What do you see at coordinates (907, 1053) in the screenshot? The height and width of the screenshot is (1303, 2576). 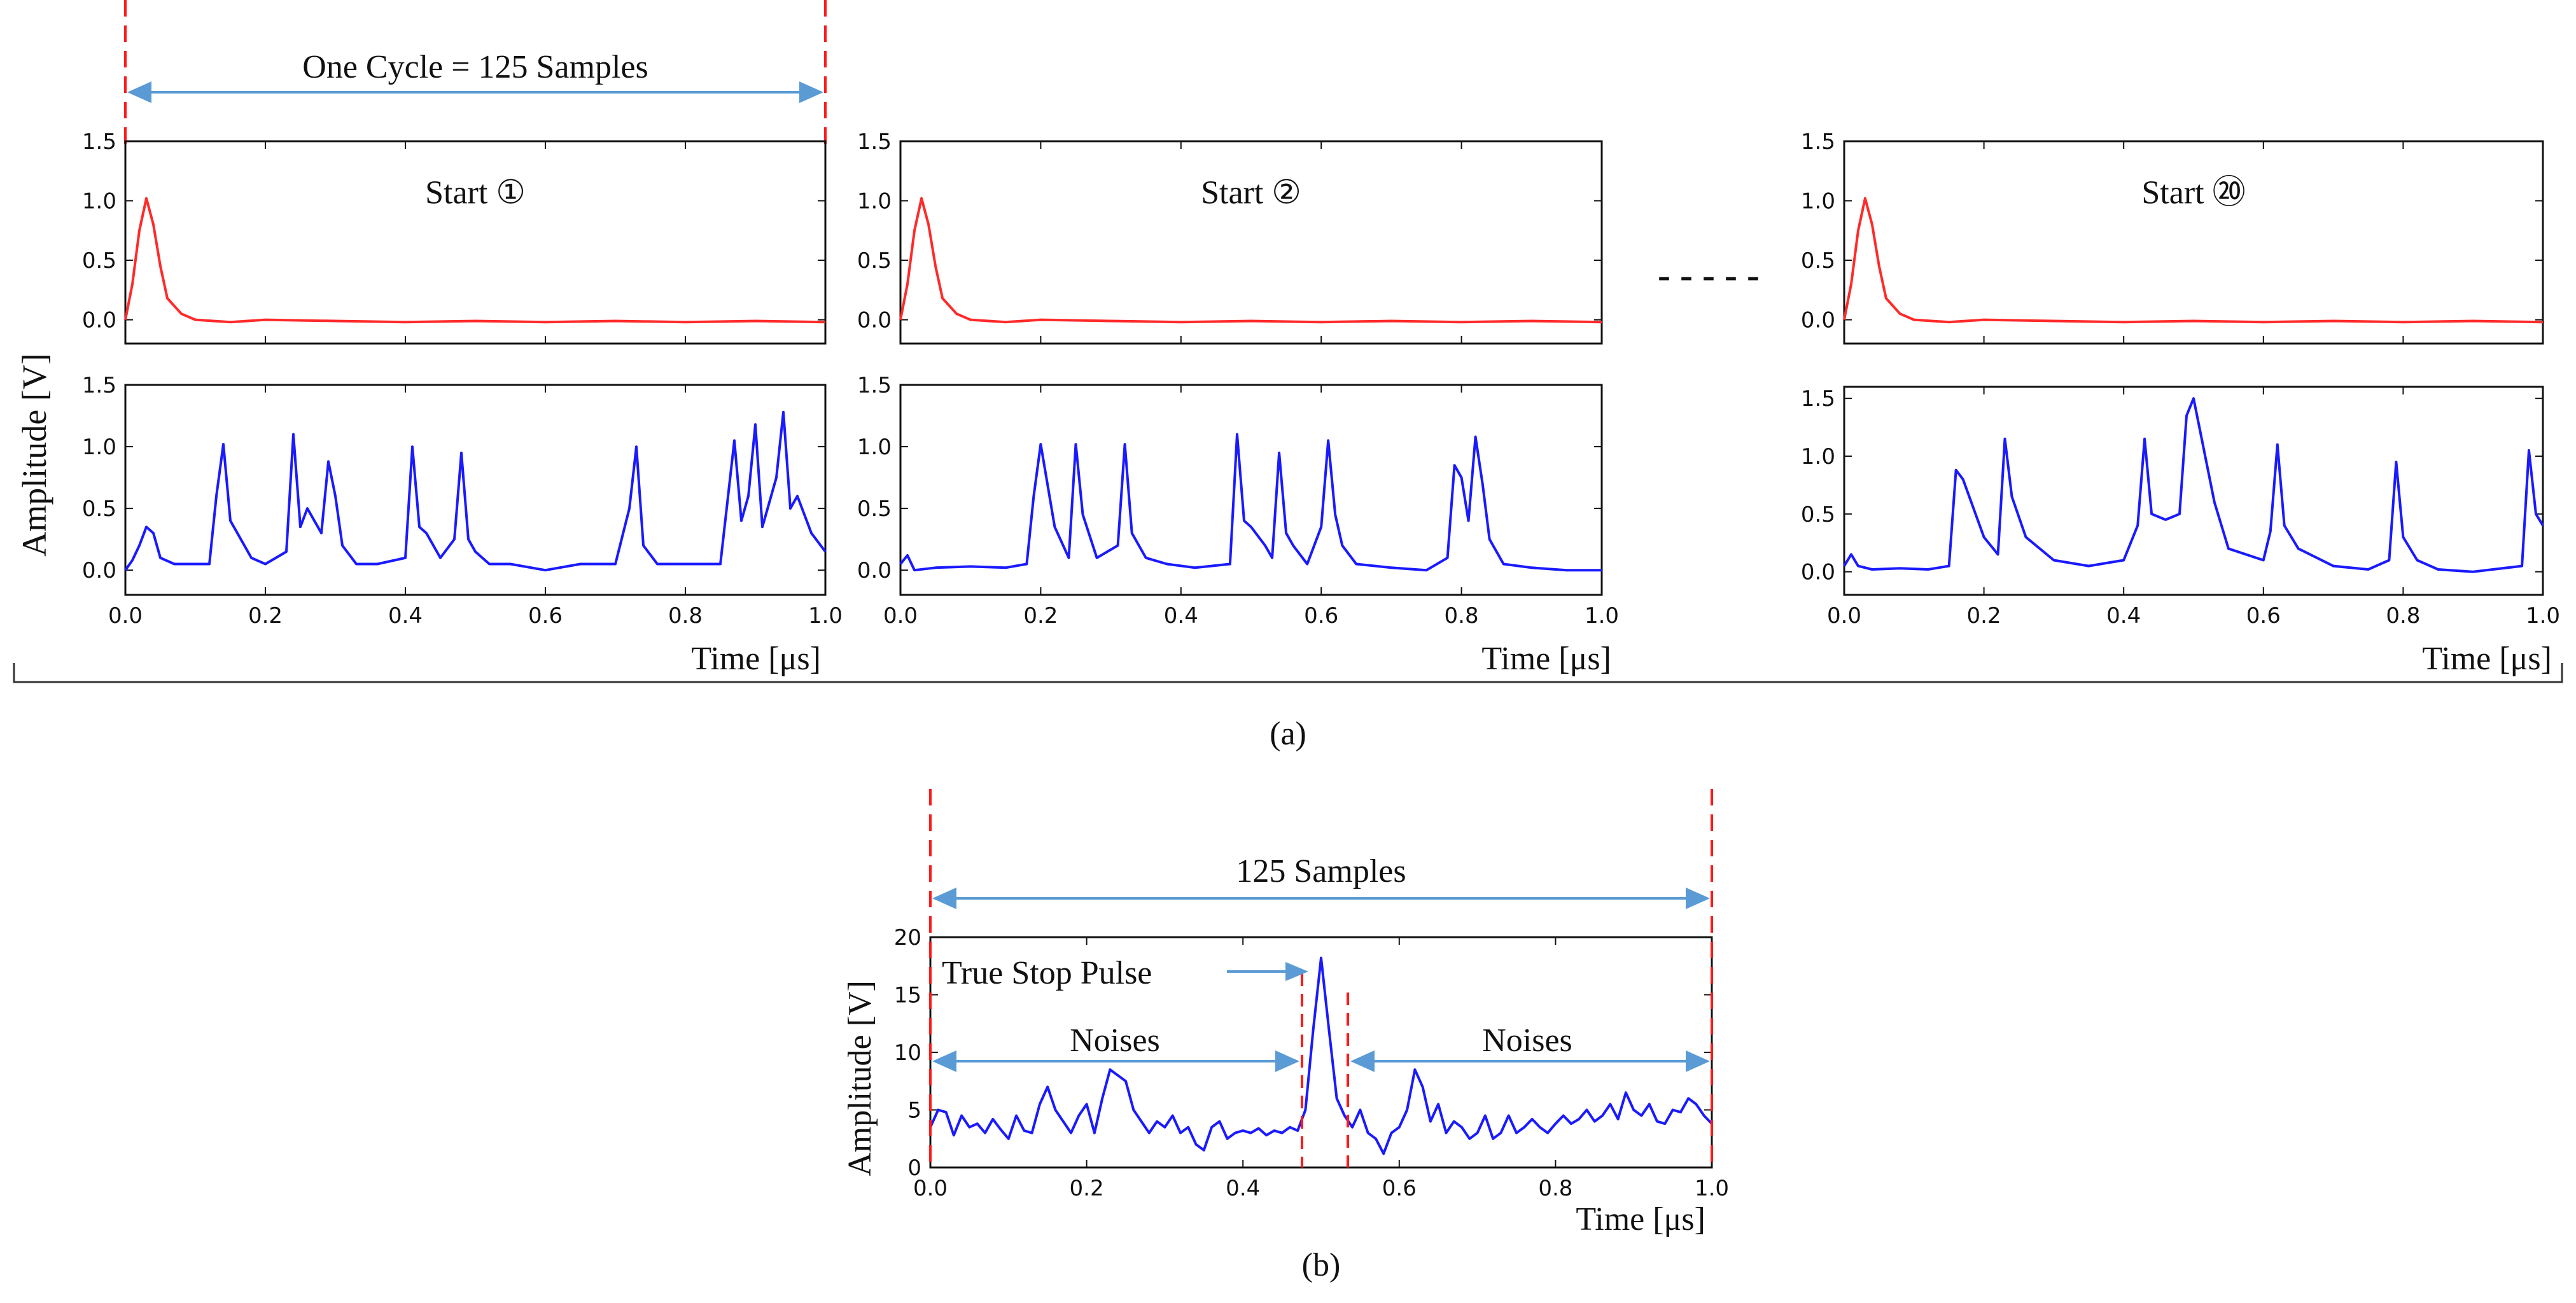 I see `b-ytick-label: 10` at bounding box center [907, 1053].